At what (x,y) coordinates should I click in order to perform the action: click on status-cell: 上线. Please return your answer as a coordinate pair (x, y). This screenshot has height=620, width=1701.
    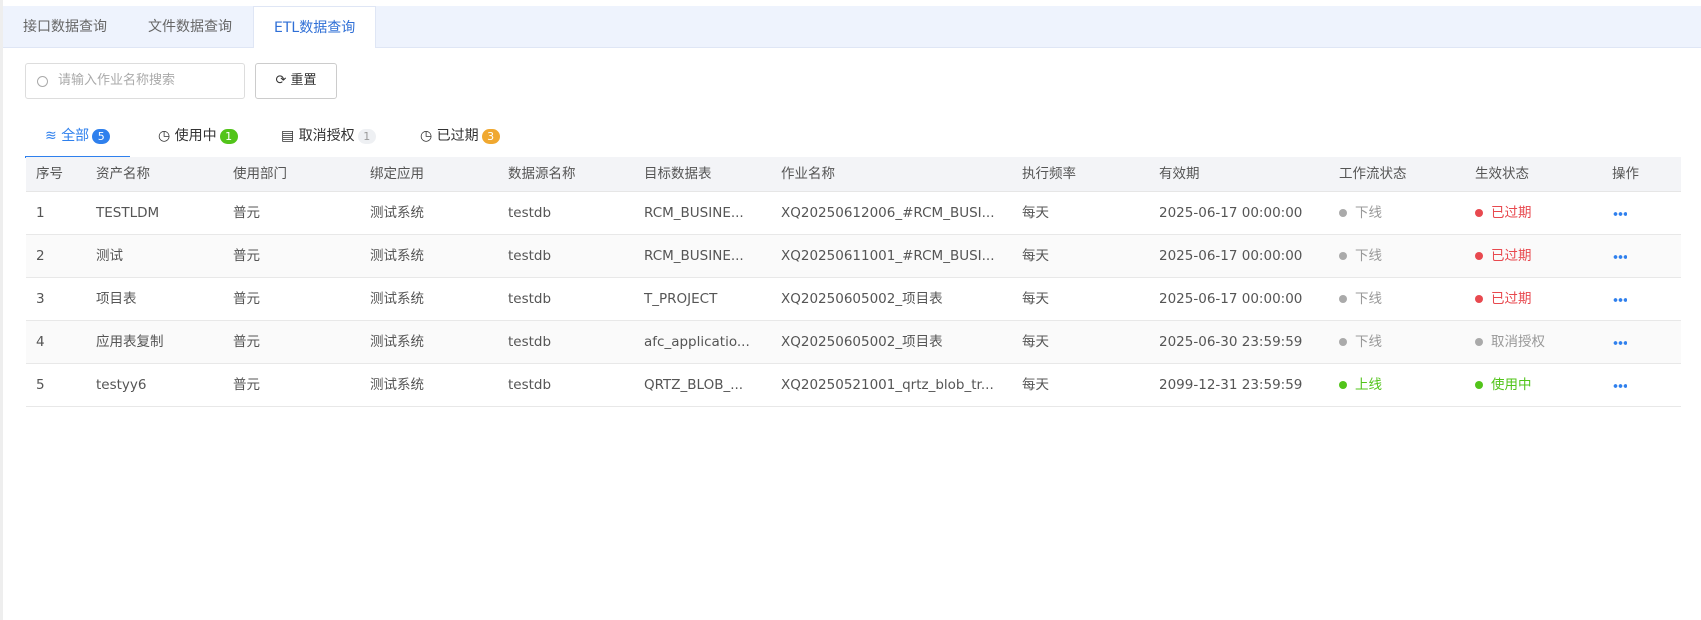
    Looking at the image, I should click on (1360, 385).